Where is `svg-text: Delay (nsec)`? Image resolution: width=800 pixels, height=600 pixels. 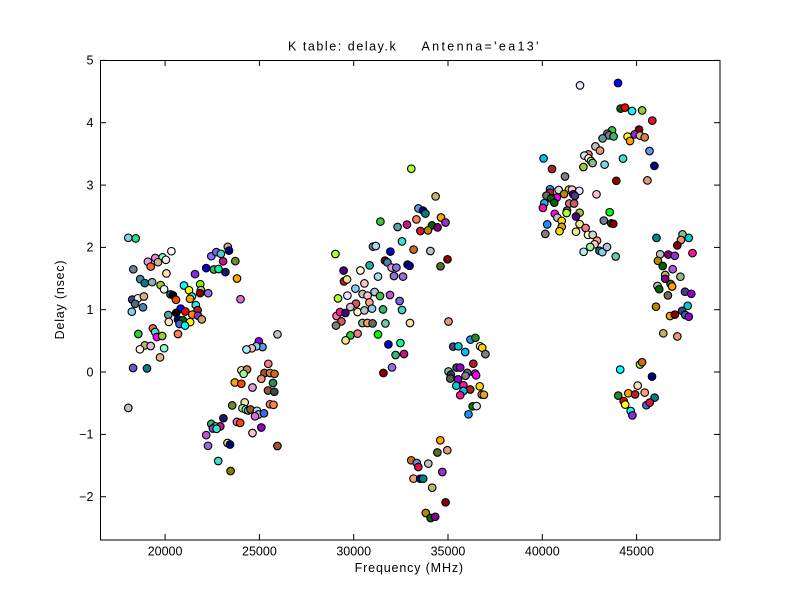 svg-text: Delay (nsec) is located at coordinates (60, 300).